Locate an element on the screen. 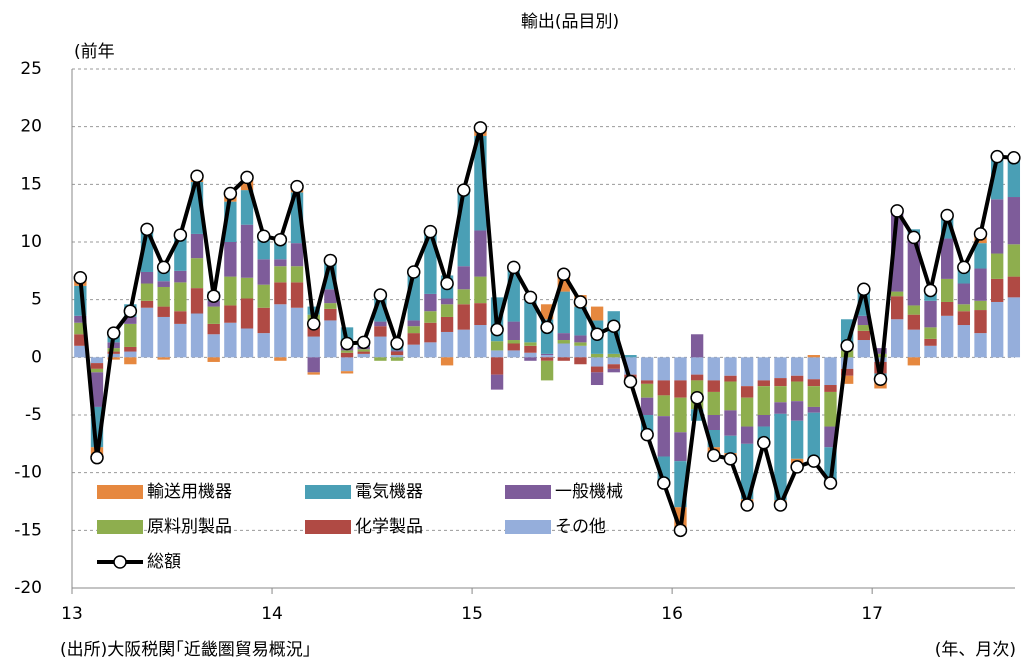 The image size is (1021, 666). legend-label: 一般機械 is located at coordinates (589, 492).